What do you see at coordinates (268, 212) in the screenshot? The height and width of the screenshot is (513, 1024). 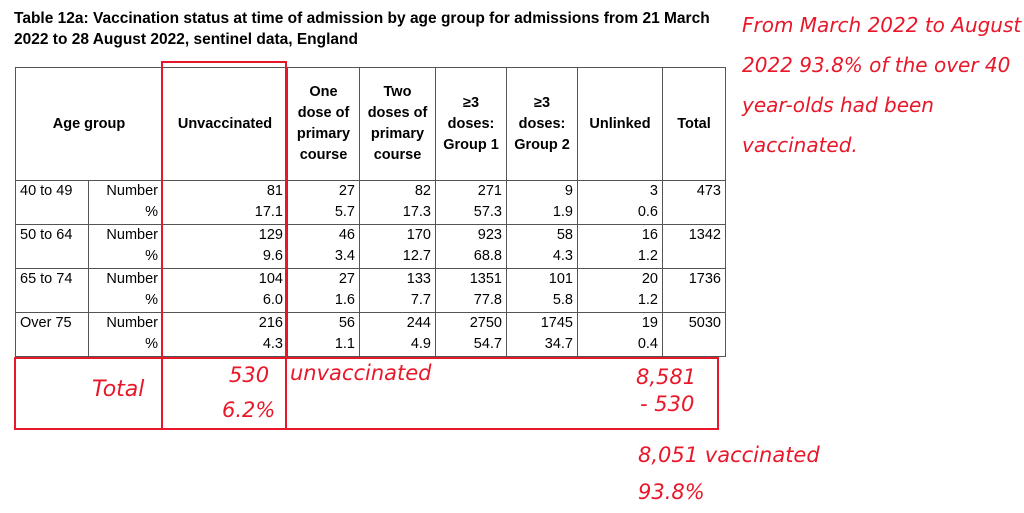 I see `percent-value: 17.1` at bounding box center [268, 212].